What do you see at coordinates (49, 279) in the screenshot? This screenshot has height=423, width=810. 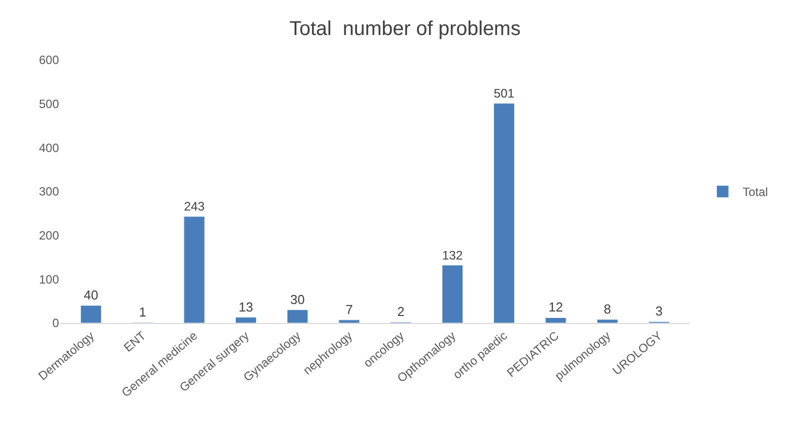 I see `y-tick-label: 100` at bounding box center [49, 279].